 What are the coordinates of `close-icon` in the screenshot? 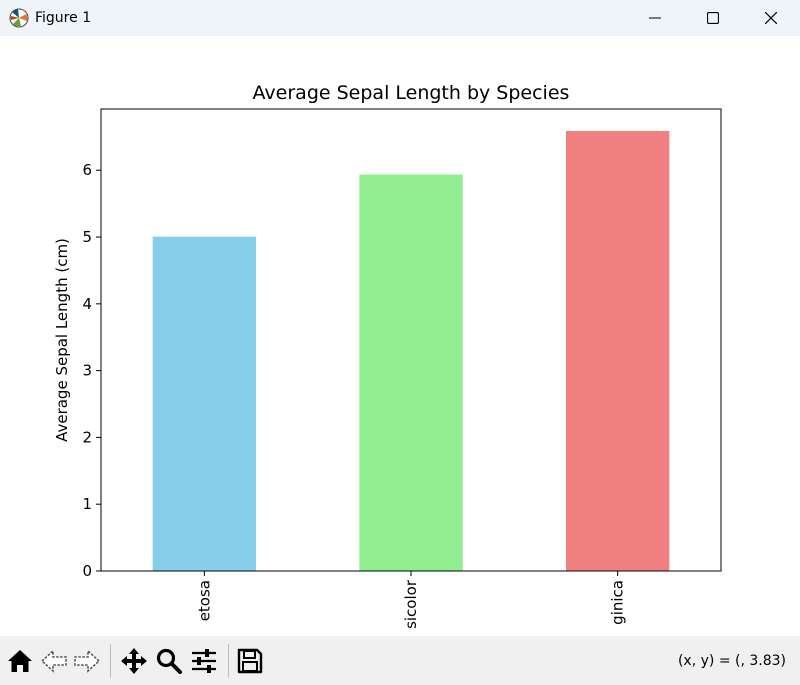 It's located at (771, 18).